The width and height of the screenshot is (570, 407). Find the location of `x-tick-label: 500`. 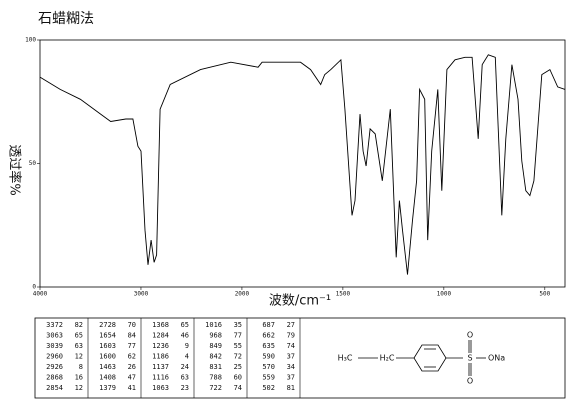

x-tick-label: 500 is located at coordinates (544, 294).